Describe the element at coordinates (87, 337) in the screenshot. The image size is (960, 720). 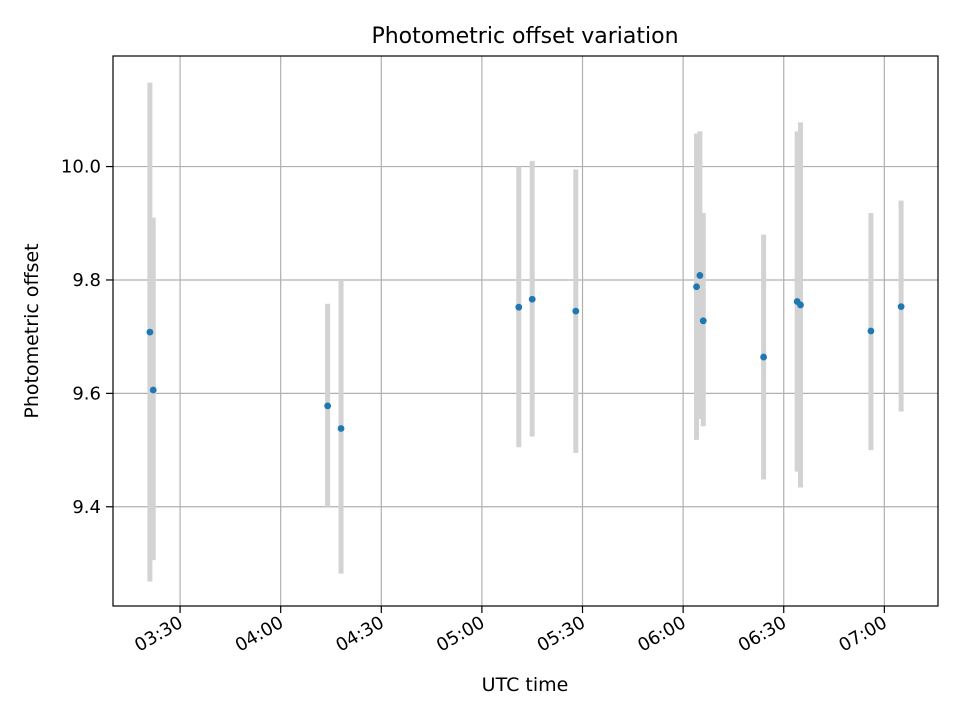
I see `y-axis-ticks: 9.4 9.6 9.8 10.0` at that location.